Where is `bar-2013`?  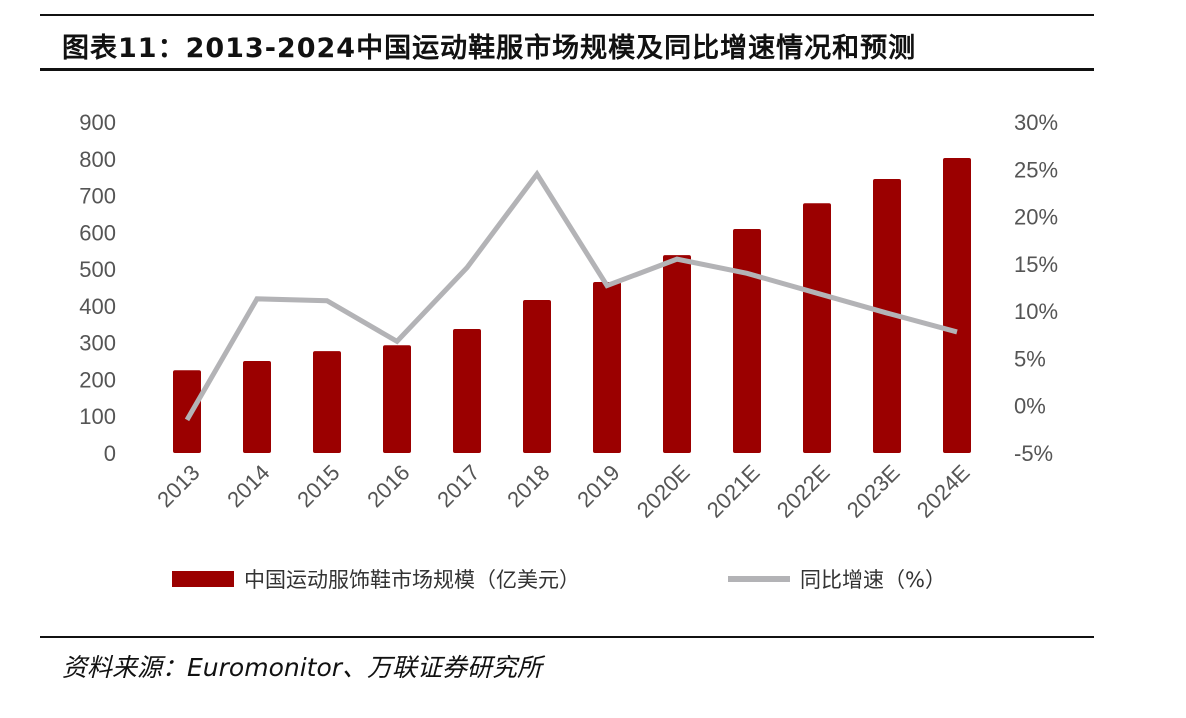 bar-2013 is located at coordinates (187, 411).